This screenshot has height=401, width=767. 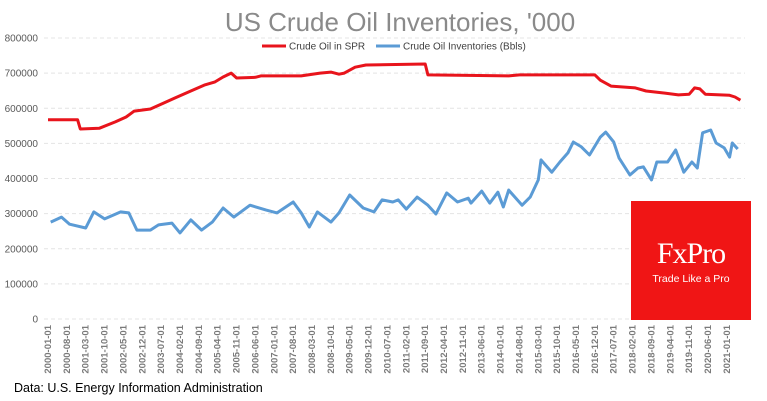 What do you see at coordinates (255, 348) in the screenshot?
I see `x-tick-label: 2006-06-01` at bounding box center [255, 348].